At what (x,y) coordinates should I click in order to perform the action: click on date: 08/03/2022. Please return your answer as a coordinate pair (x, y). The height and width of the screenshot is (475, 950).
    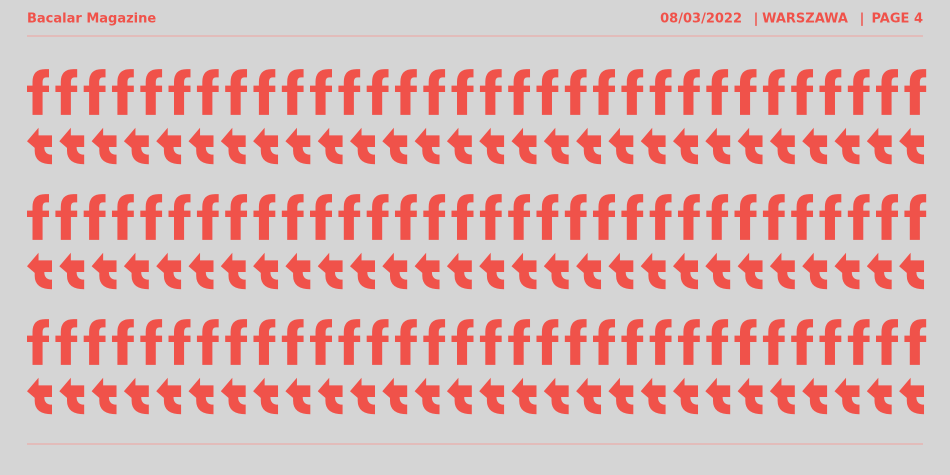
    Looking at the image, I should click on (701, 19).